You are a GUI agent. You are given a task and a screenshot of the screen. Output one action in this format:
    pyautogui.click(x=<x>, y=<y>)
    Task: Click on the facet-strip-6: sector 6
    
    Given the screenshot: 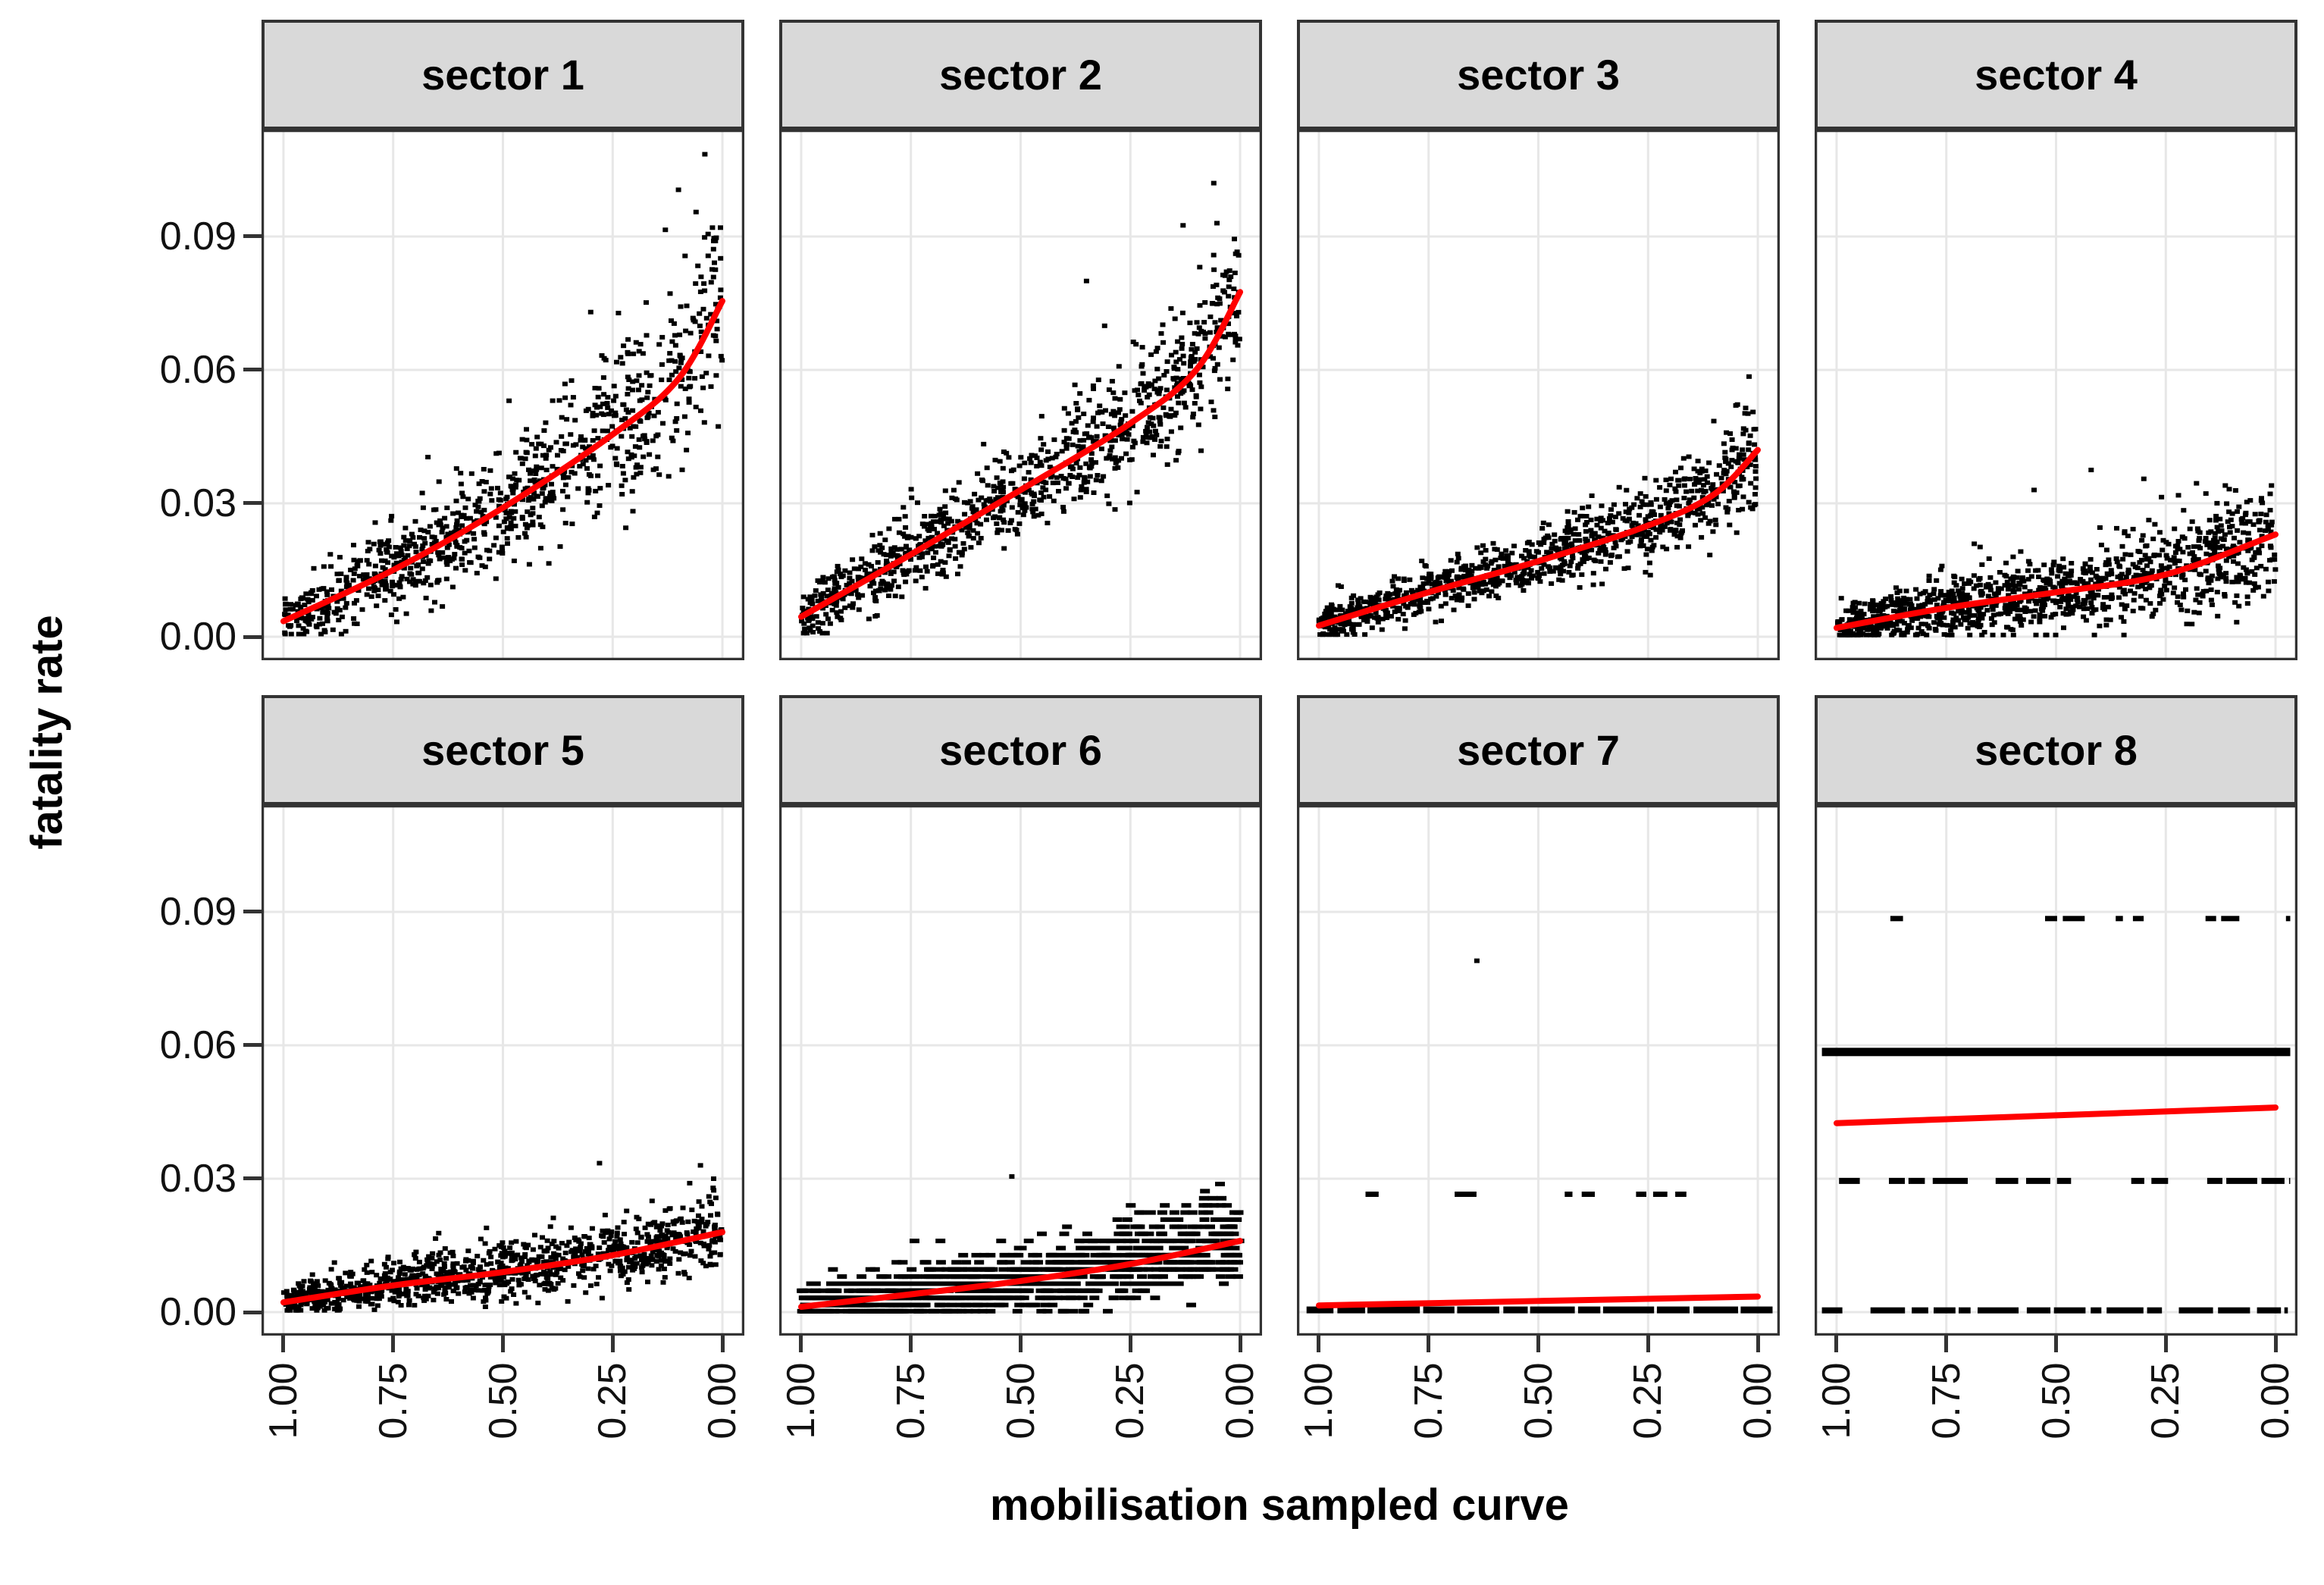 What is the action you would take?
    pyautogui.click(x=1020, y=750)
    